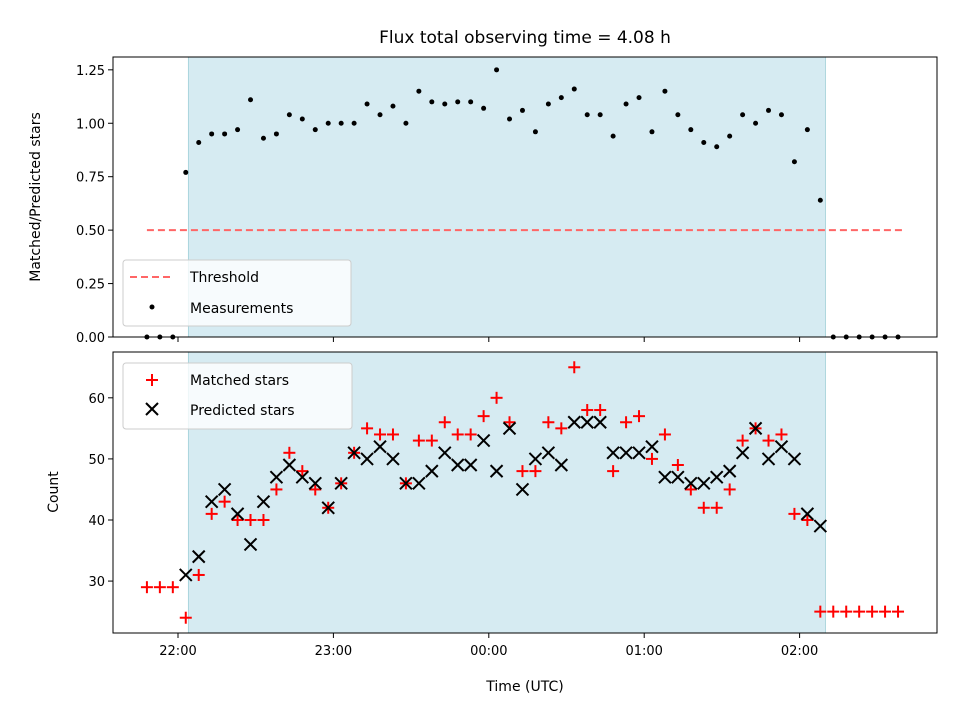 This screenshot has height=724, width=960. Describe the element at coordinates (54, 492) in the screenshot. I see `y-axis-label-bottom: Count` at that location.